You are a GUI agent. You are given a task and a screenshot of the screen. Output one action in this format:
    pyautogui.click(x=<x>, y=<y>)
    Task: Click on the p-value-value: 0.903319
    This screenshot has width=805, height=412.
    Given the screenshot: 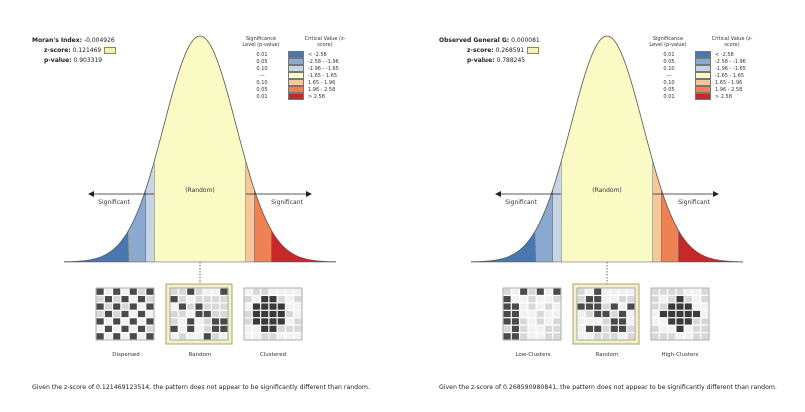 What is the action you would take?
    pyautogui.click(x=88, y=60)
    